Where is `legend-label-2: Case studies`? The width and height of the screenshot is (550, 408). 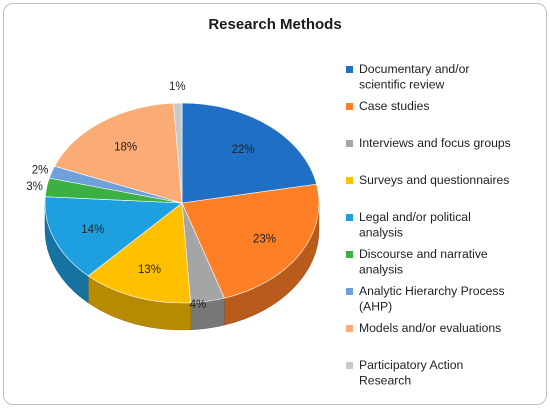
legend-label-2: Case studies is located at coordinates (394, 106).